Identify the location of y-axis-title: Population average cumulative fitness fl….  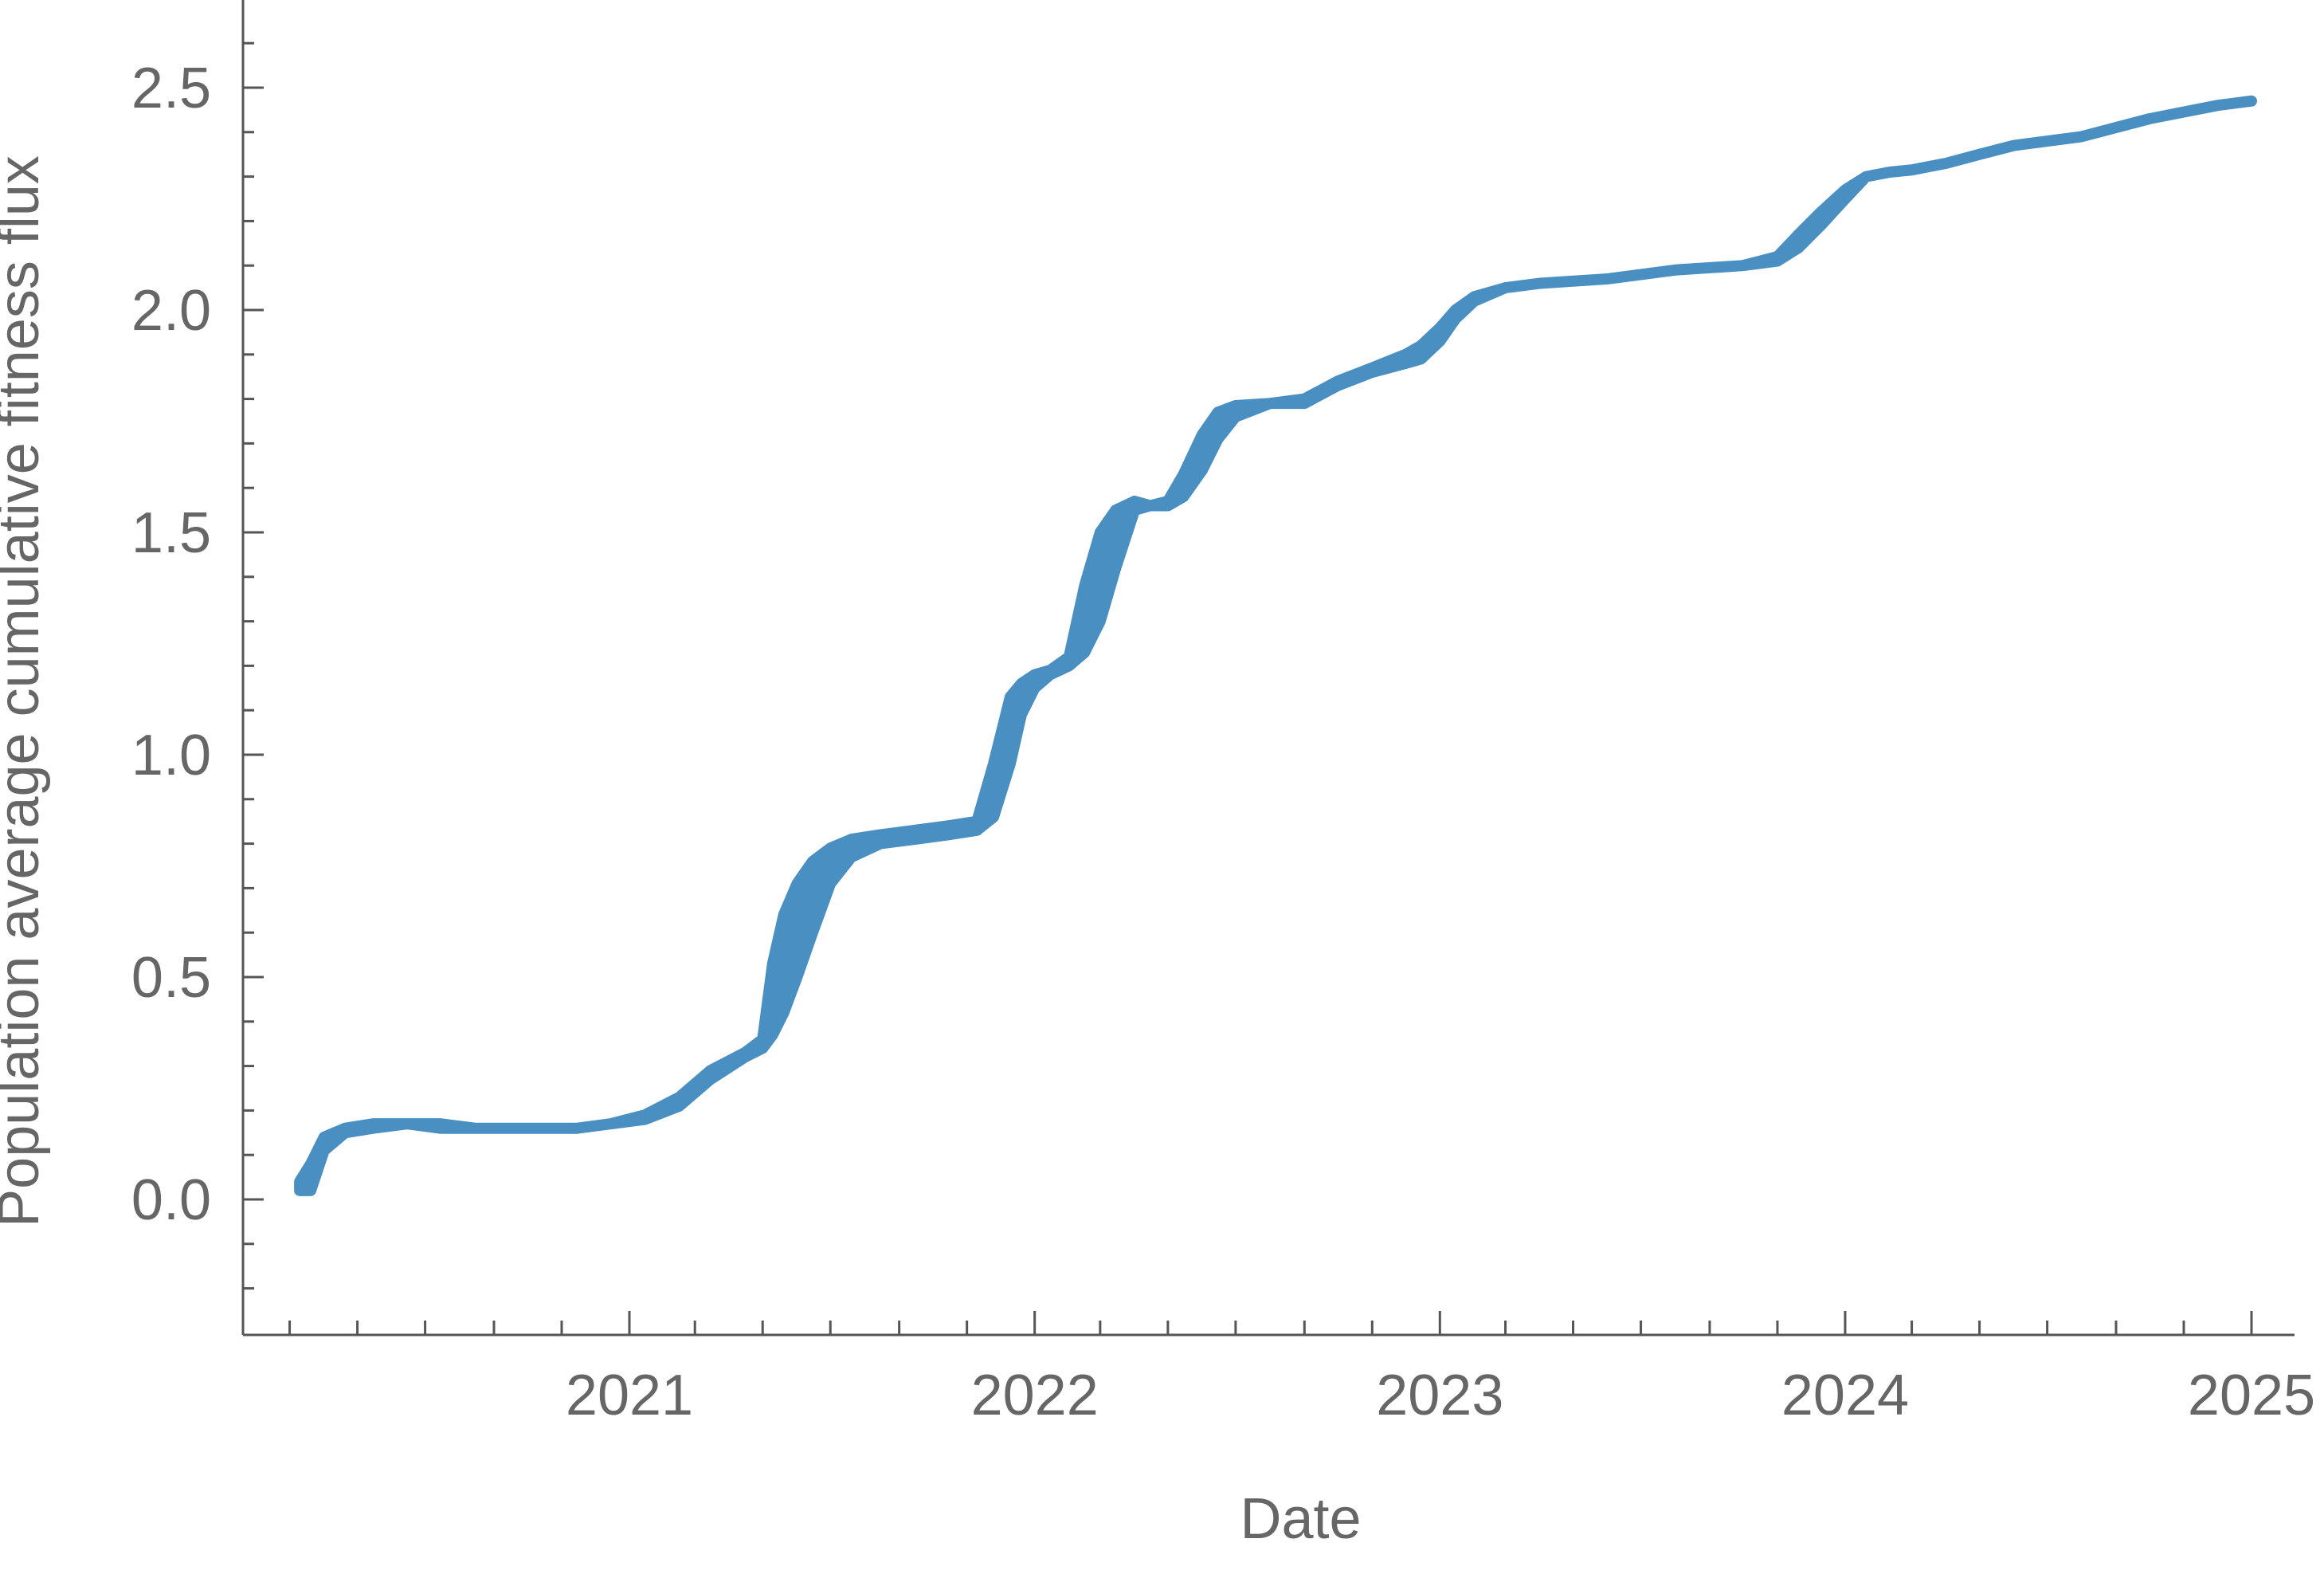
(26, 691).